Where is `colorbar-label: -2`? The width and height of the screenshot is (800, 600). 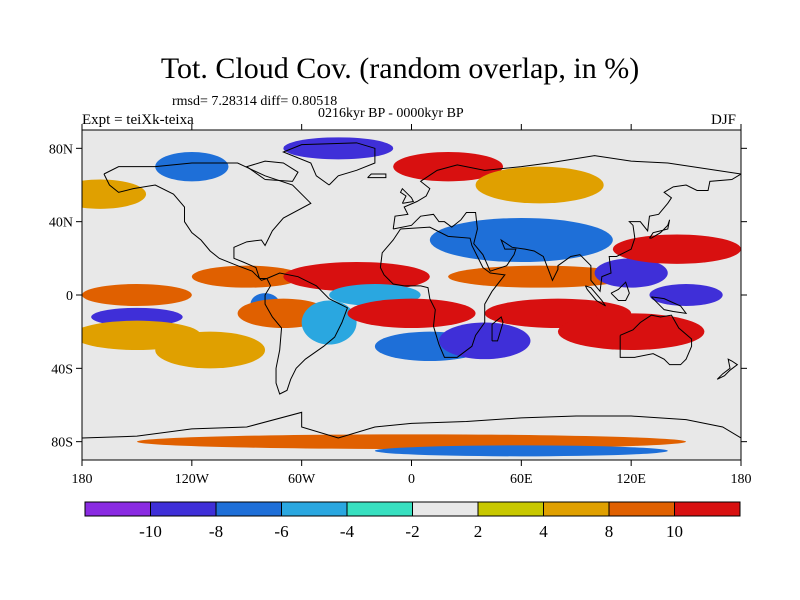
colorbar-label: -2 is located at coordinates (412, 531).